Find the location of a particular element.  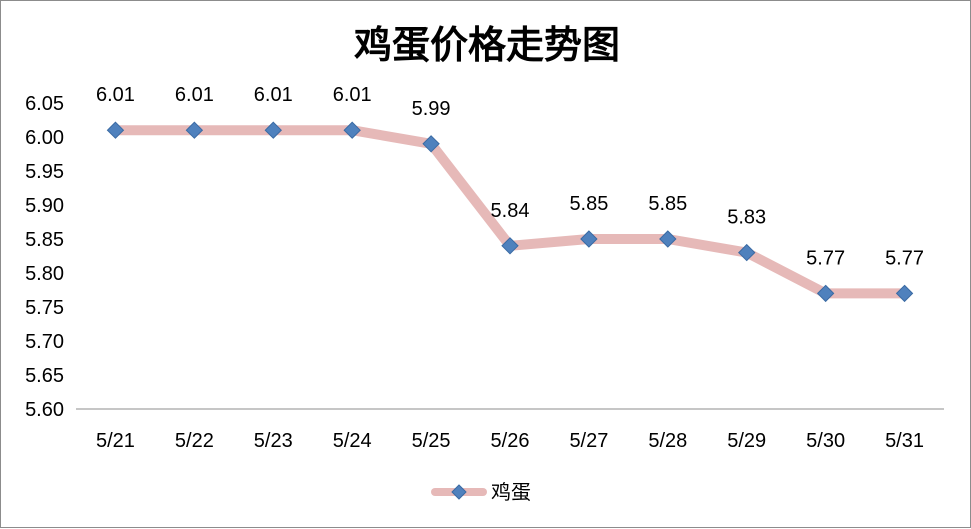

x-tick-label: 5/22 is located at coordinates (194, 441).